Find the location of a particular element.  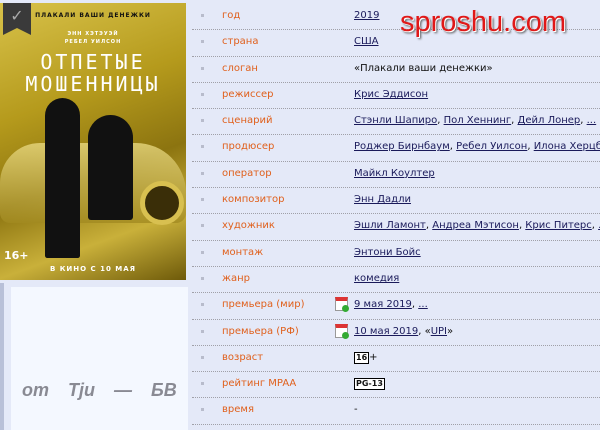

row-label: режиссер is located at coordinates (248, 94).